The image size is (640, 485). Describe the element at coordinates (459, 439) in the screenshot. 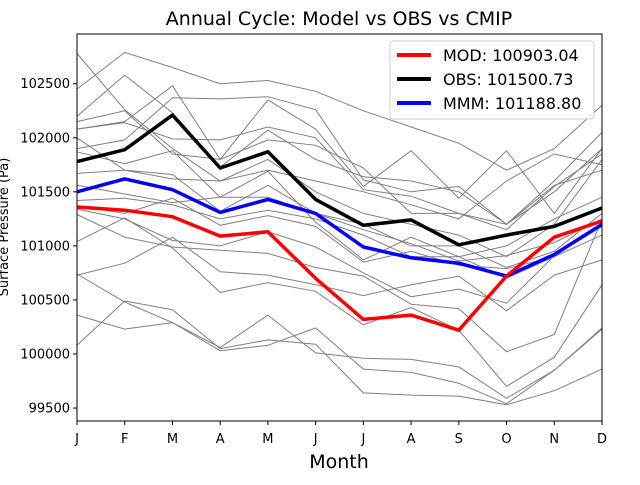

I see `x-tick-label: S` at that location.